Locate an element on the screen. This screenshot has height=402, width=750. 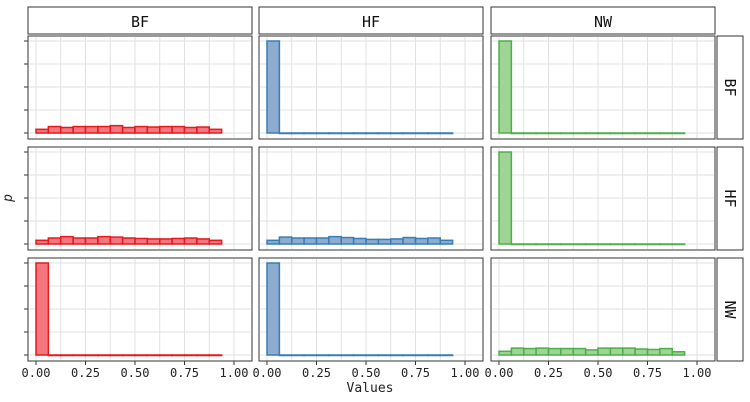
x-tick-label: 0.50 is located at coordinates (135, 373).